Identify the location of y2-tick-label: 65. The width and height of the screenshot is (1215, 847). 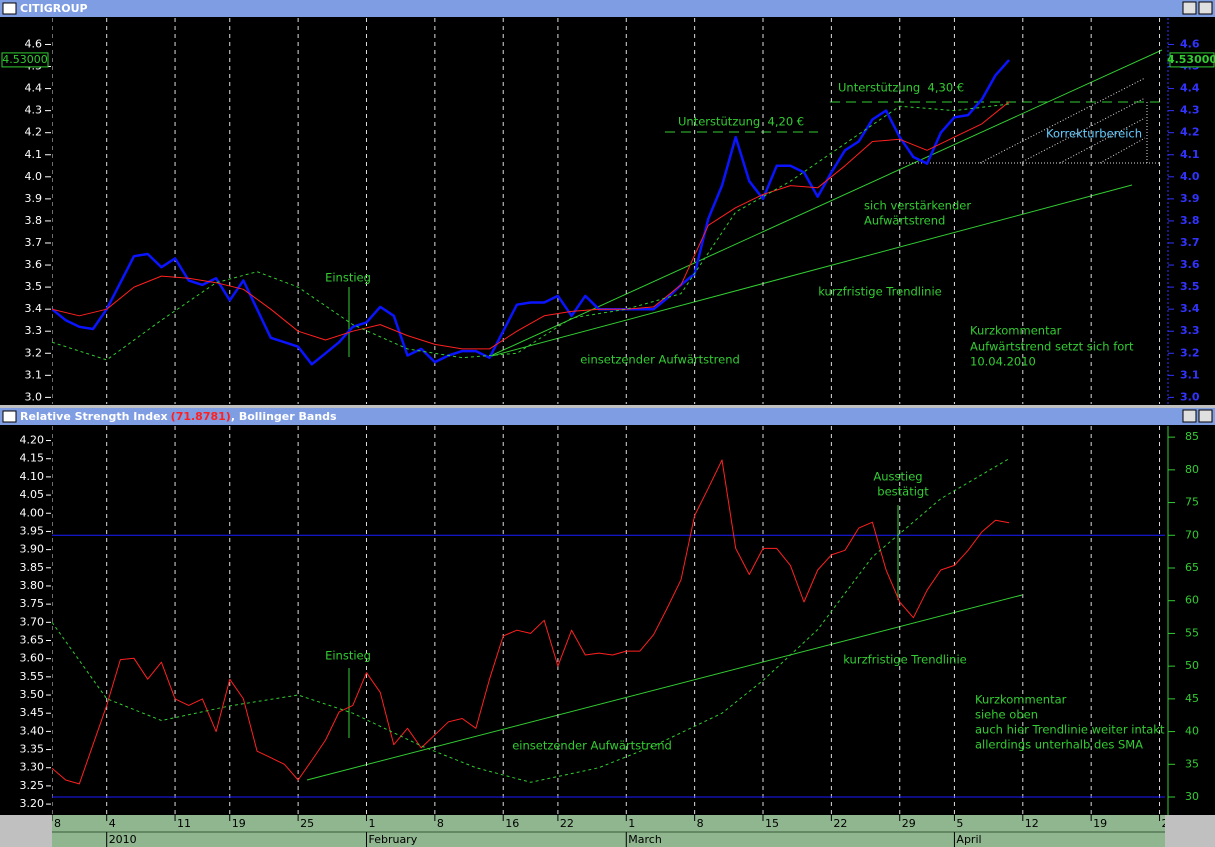
(1192, 567).